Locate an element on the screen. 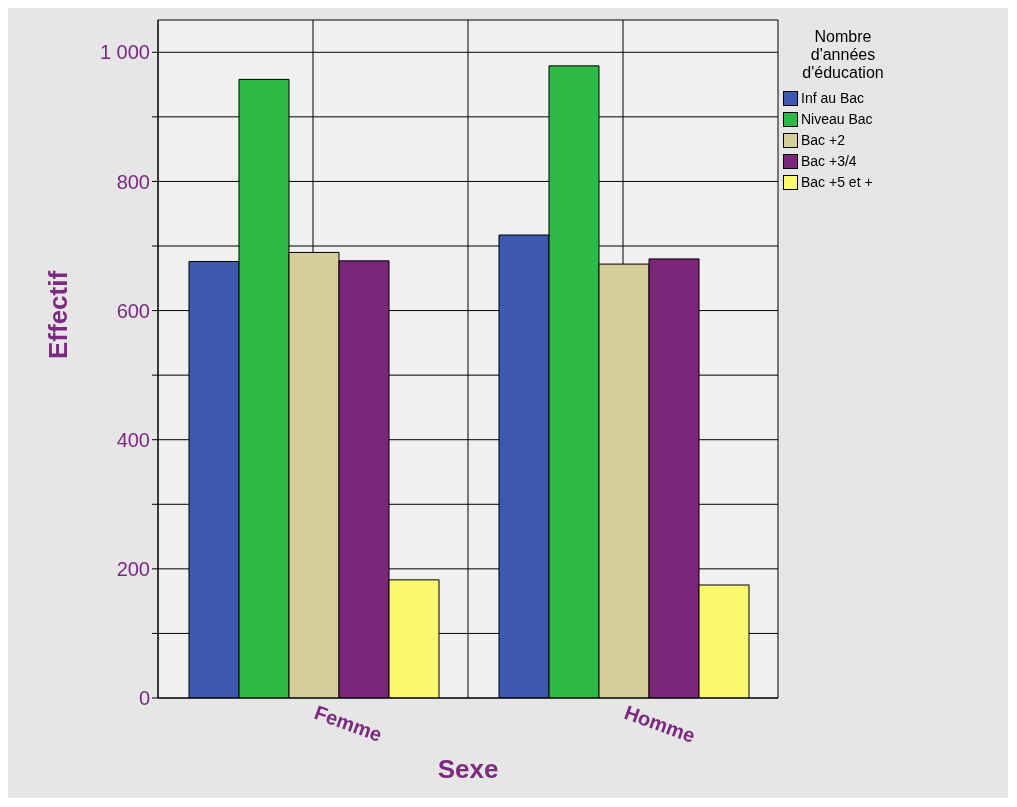  legend-title: Nombre d'années d'éducation is located at coordinates (843, 55).